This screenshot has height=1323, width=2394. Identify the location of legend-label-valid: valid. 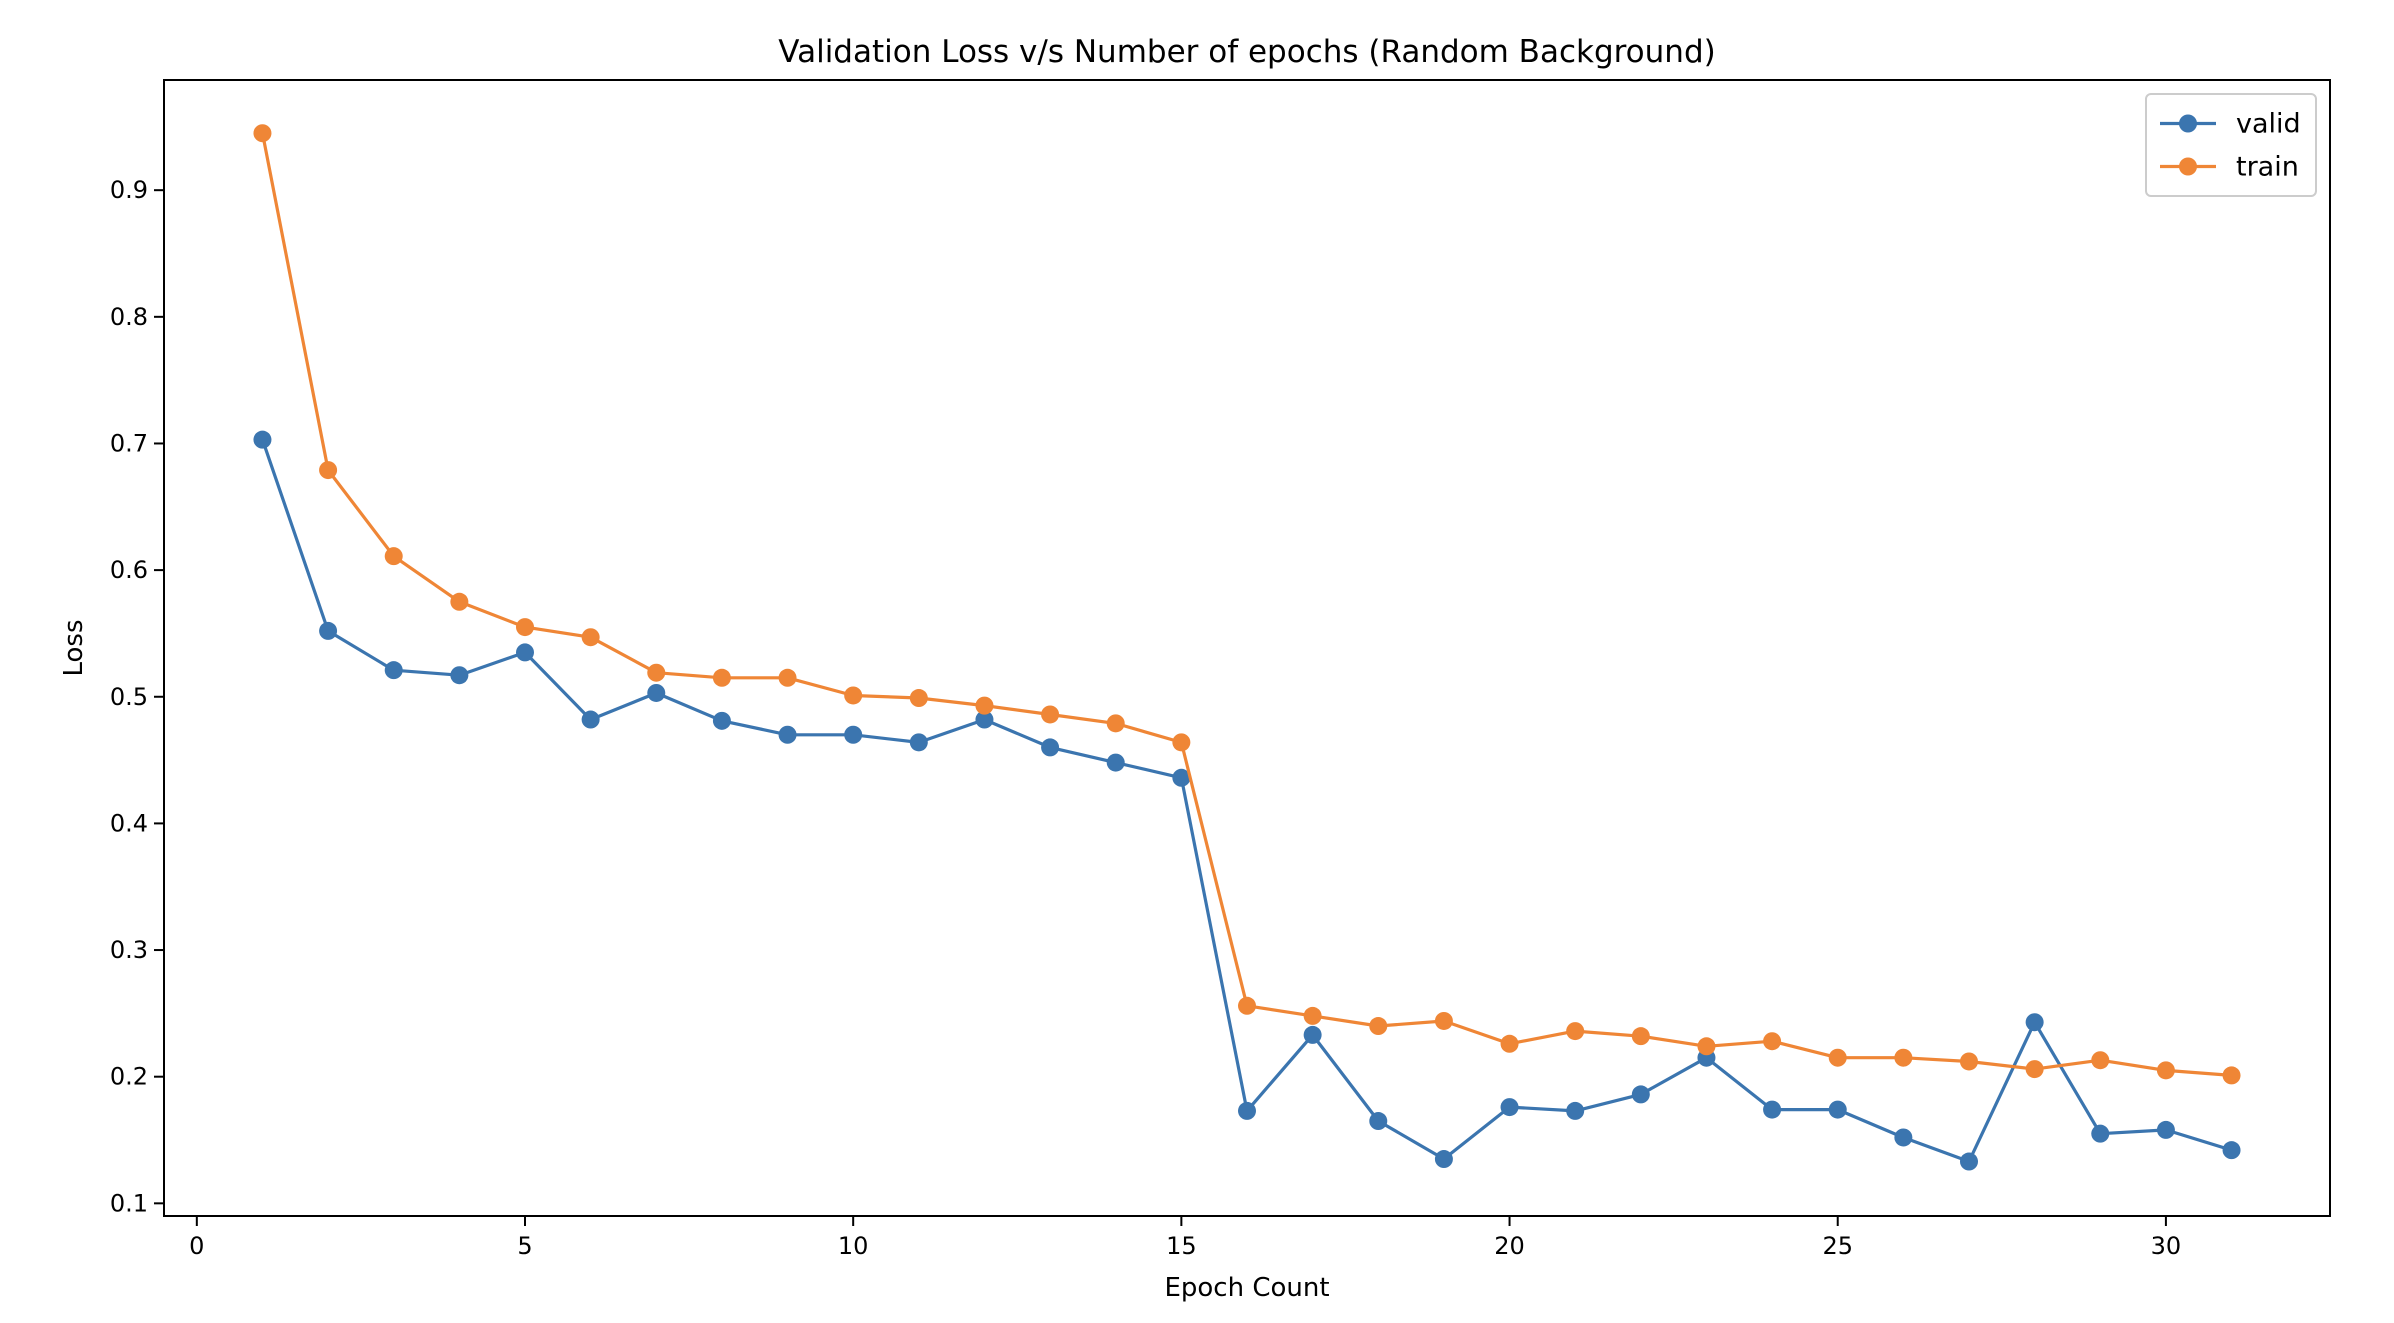
(2268, 124).